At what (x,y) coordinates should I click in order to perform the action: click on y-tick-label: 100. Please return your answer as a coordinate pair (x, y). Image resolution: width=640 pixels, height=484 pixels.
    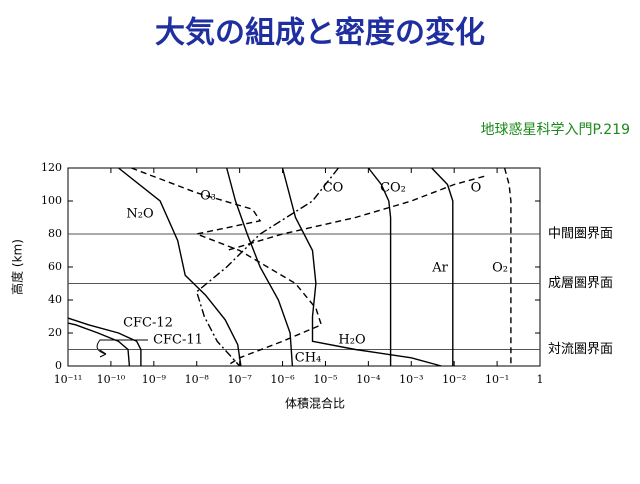
    Looking at the image, I should click on (51, 200).